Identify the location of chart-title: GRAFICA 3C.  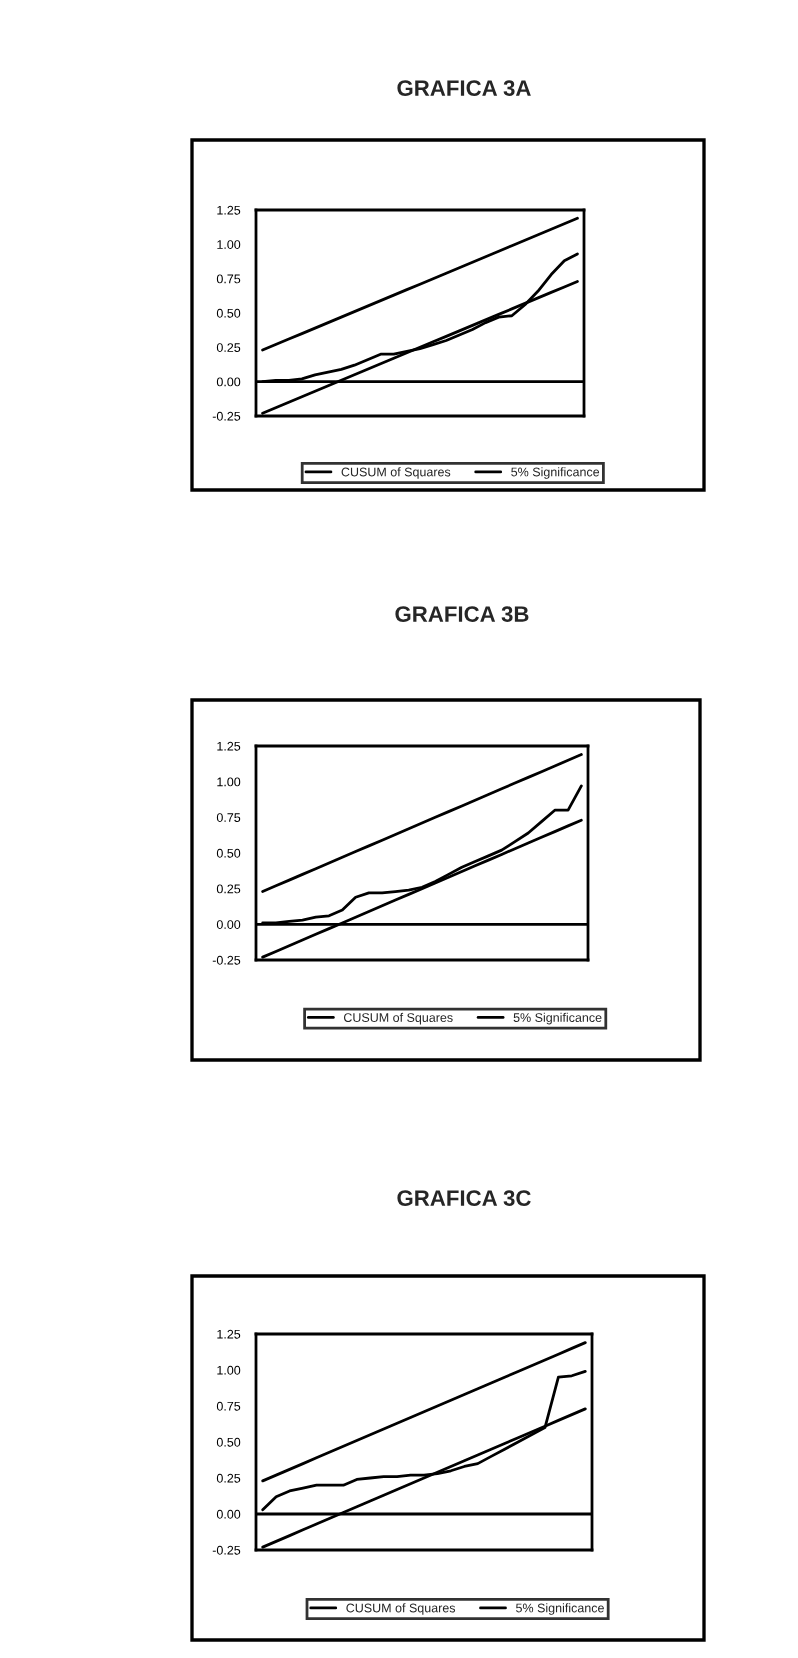
(464, 1198).